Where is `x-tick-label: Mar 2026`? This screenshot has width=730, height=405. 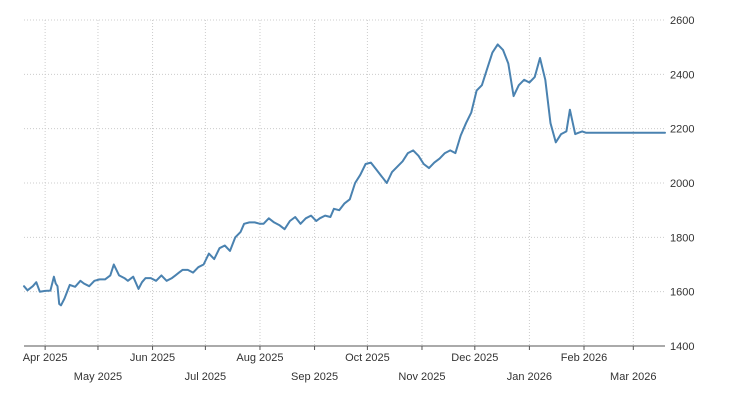 x-tick-label: Mar 2026 is located at coordinates (633, 377).